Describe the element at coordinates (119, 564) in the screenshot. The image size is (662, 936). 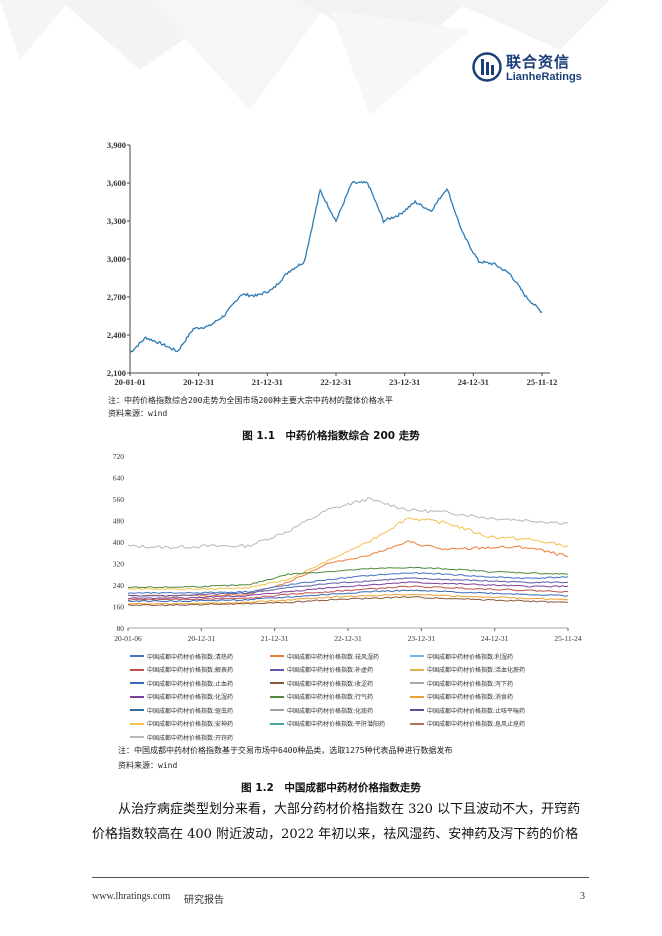
I see `chart2-y-tick-label: 320` at that location.